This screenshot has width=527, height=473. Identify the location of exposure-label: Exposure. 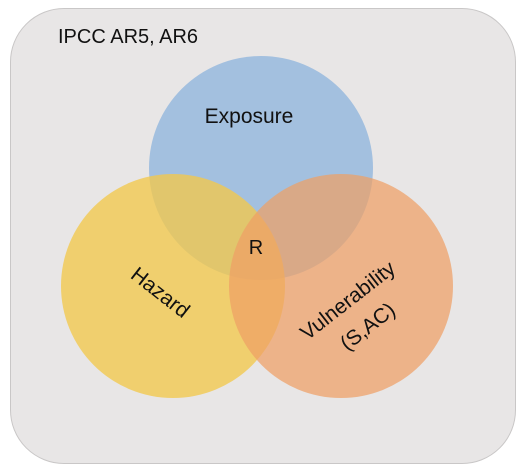
(249, 116).